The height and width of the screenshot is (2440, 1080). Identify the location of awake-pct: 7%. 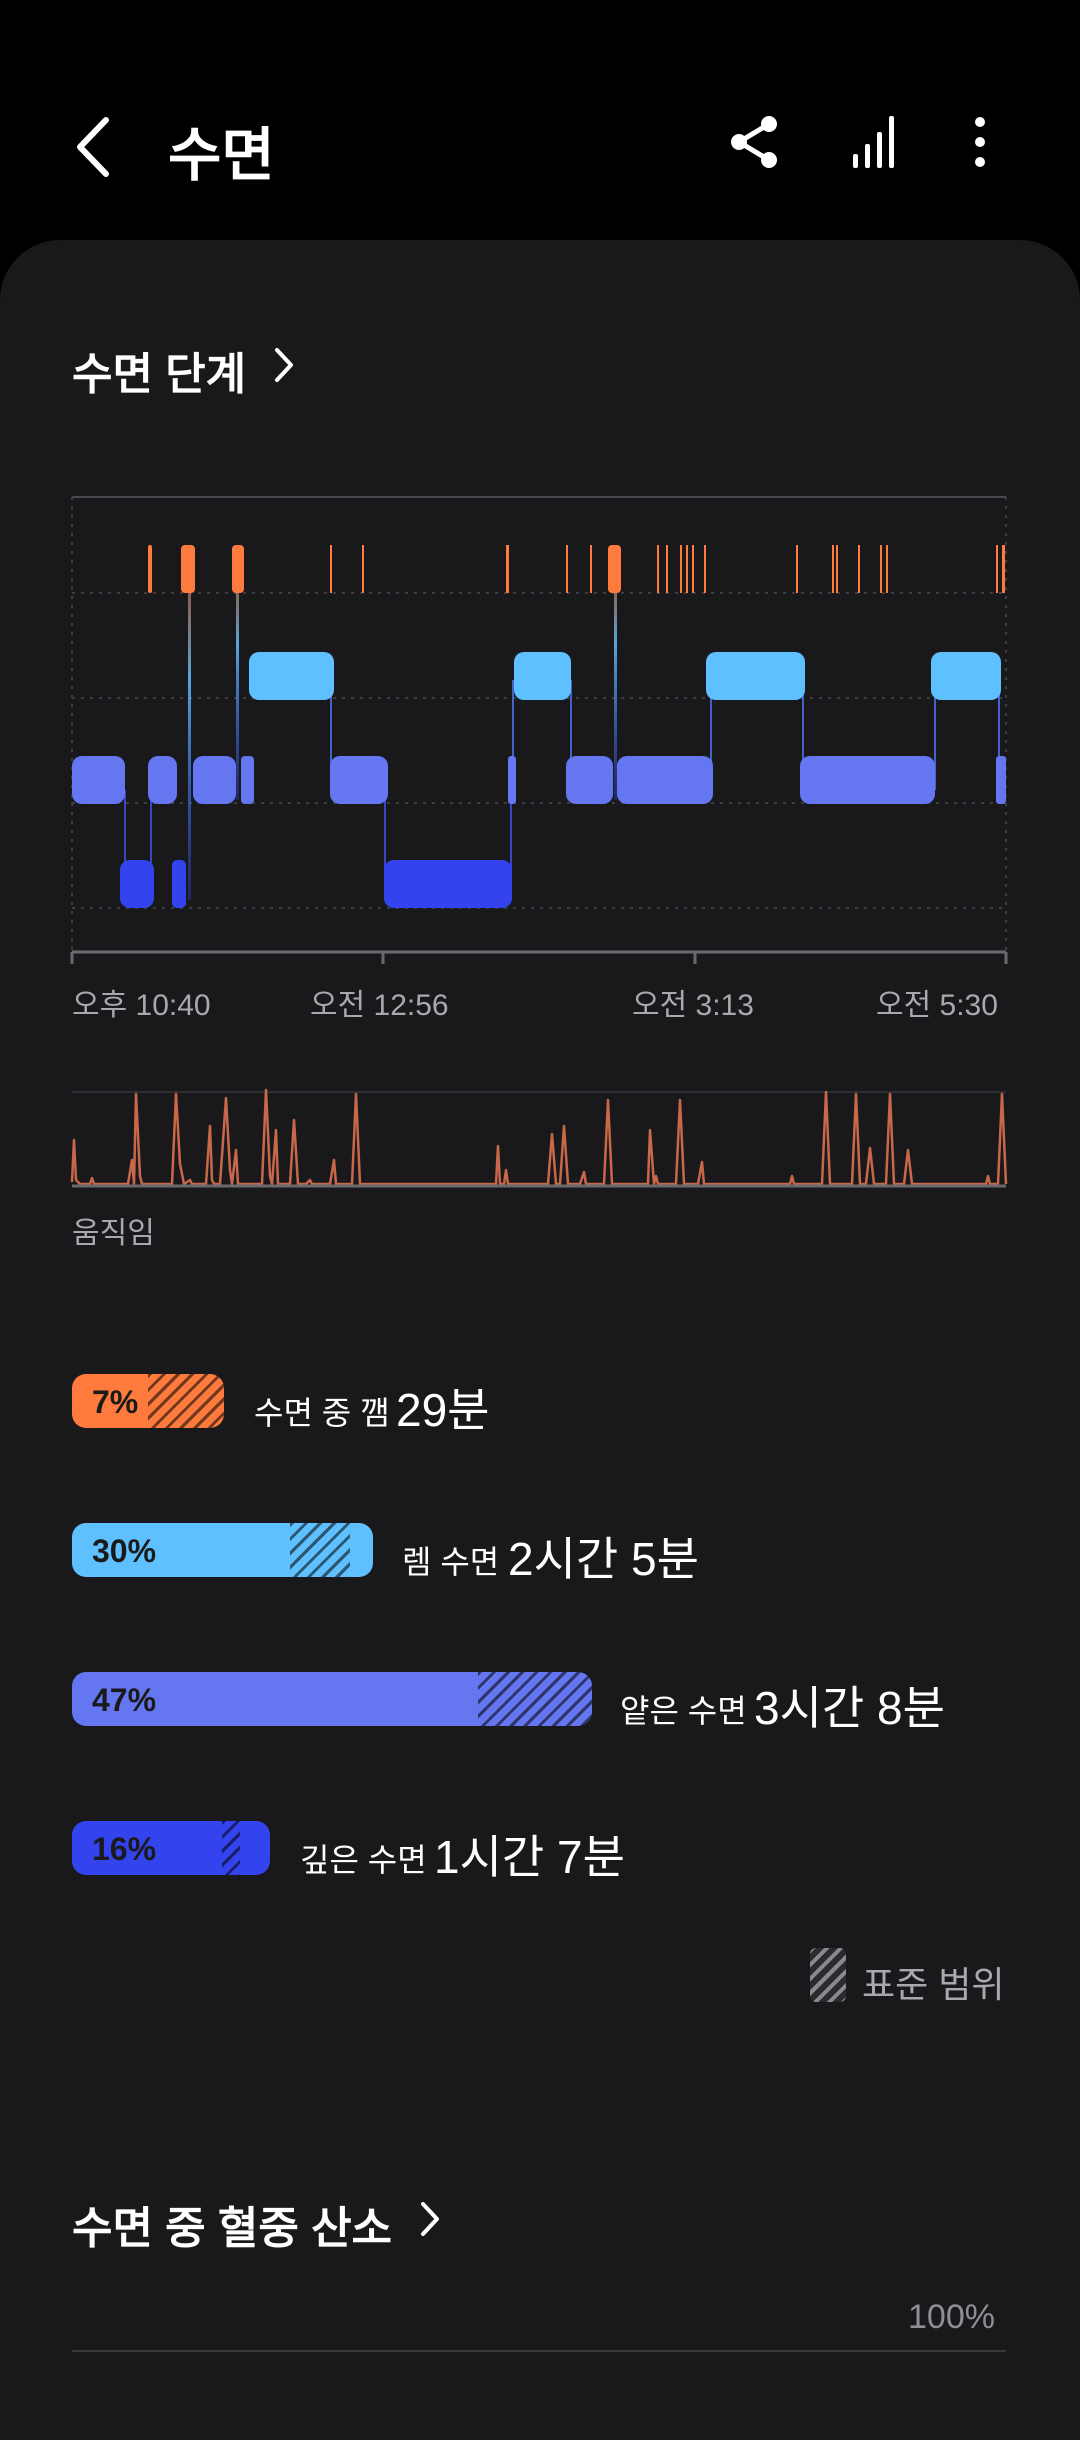
(115, 1402).